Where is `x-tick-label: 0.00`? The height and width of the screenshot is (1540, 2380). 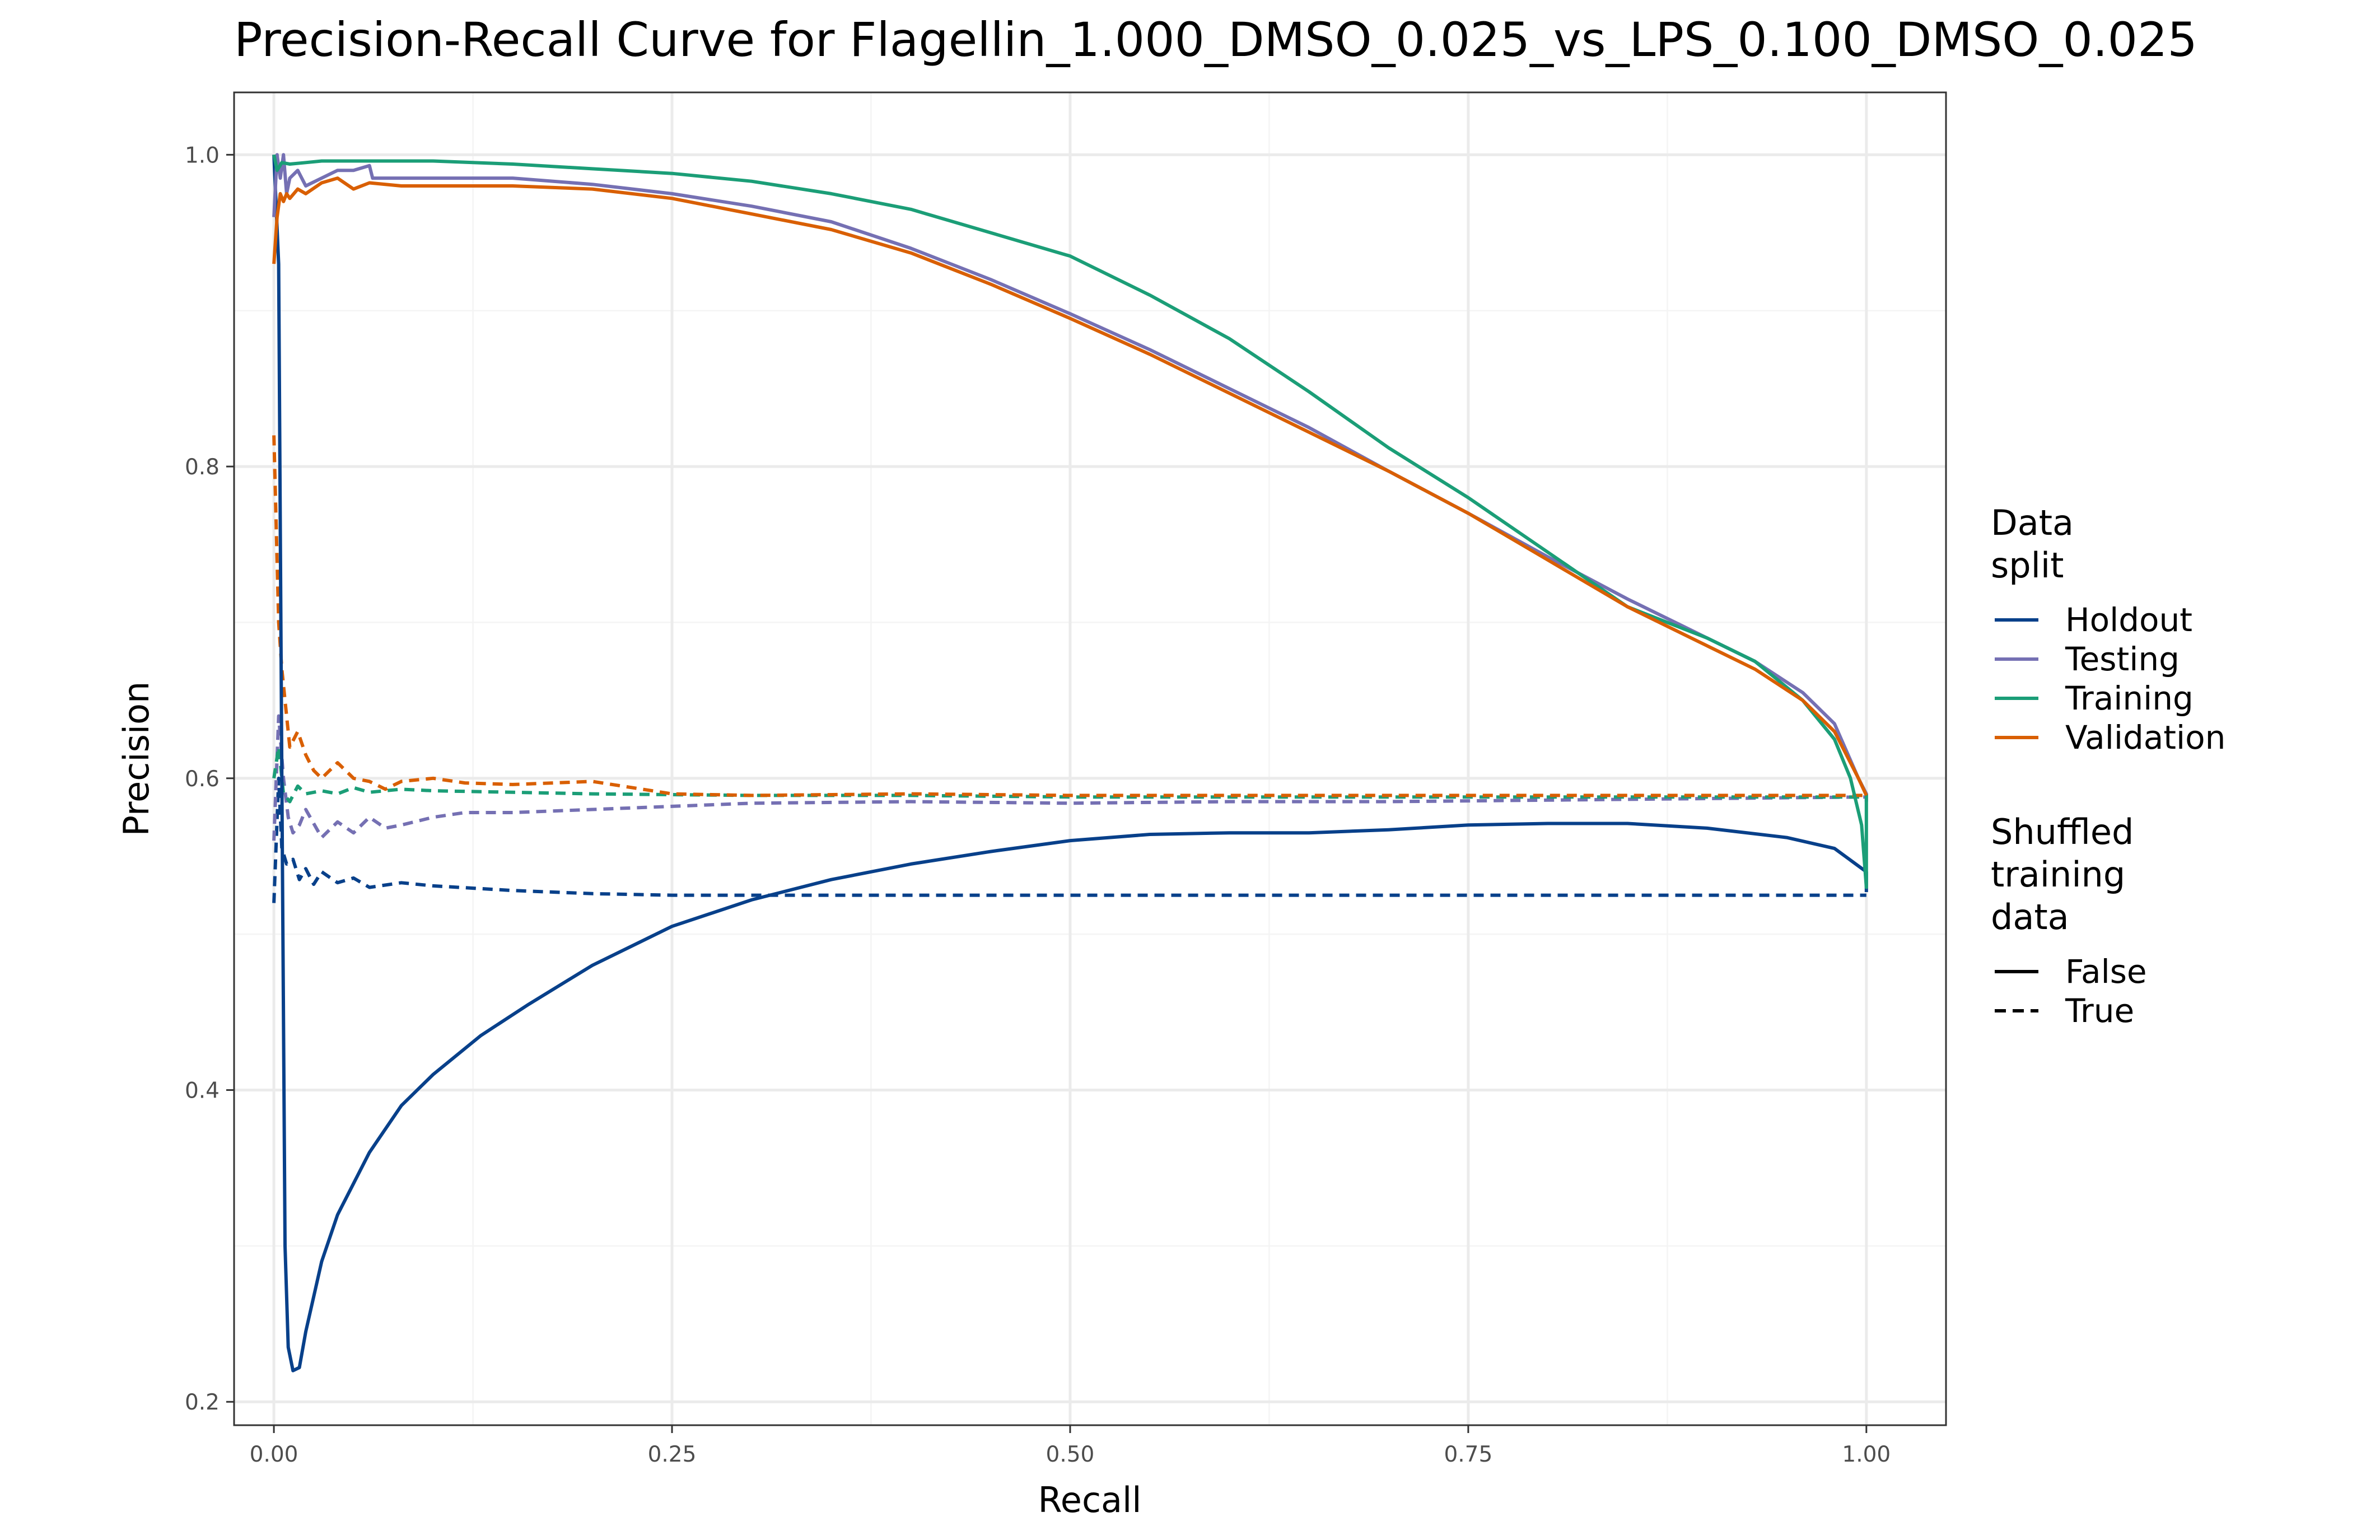 x-tick-label: 0.00 is located at coordinates (274, 1455).